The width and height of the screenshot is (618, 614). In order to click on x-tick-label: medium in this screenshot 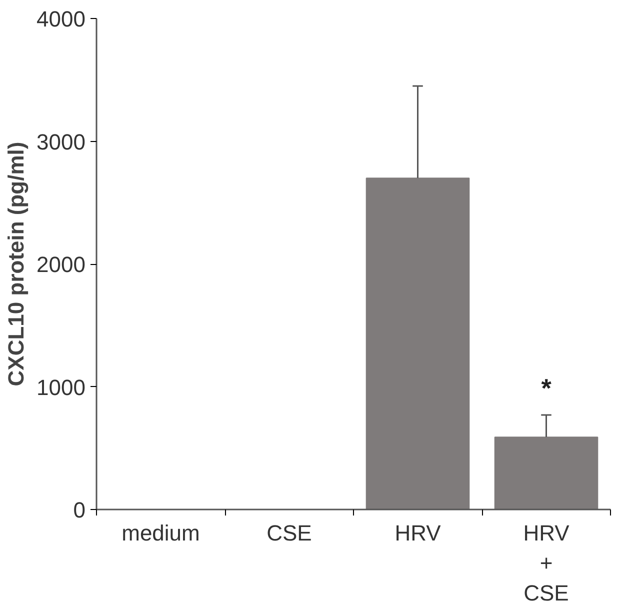, I will do `click(161, 533)`.